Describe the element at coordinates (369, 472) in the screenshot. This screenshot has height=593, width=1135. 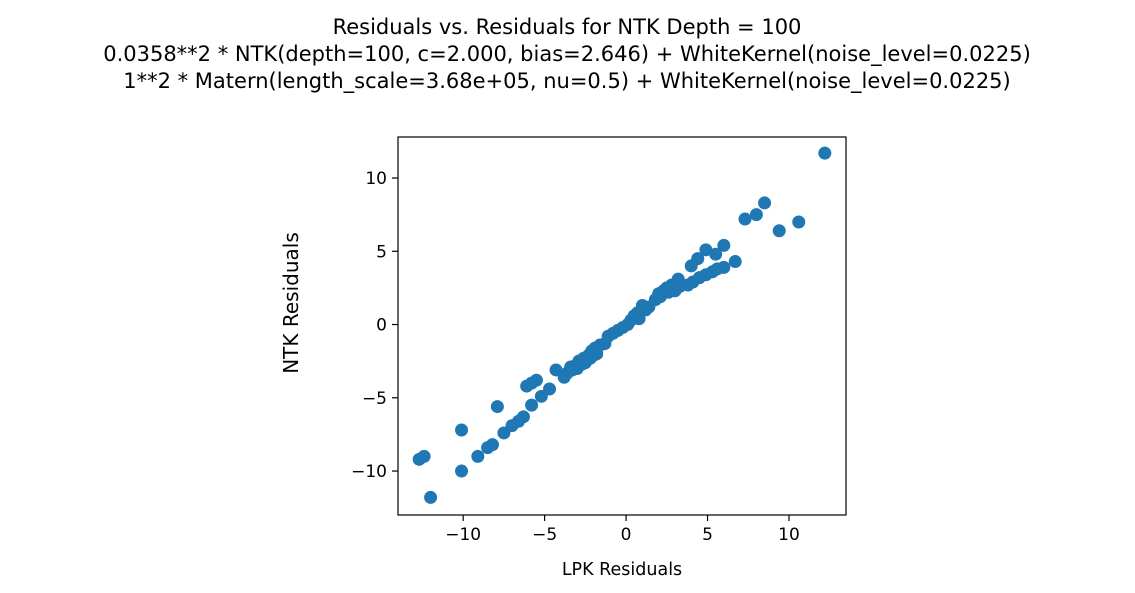
I see `y-tick-label: −10` at that location.